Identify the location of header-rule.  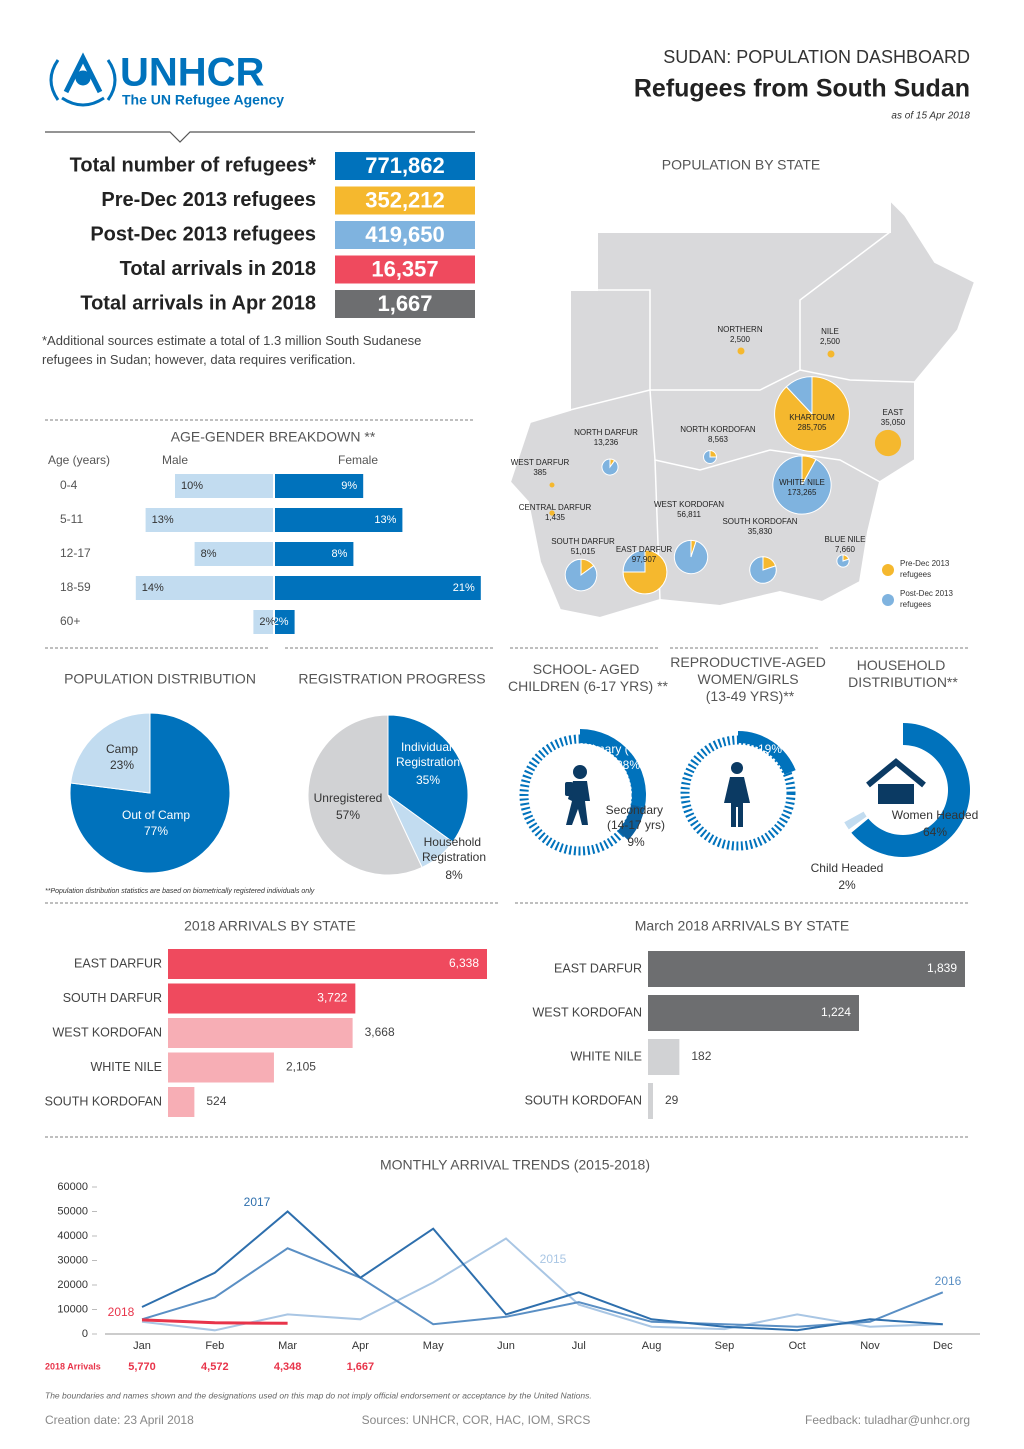
(260, 137).